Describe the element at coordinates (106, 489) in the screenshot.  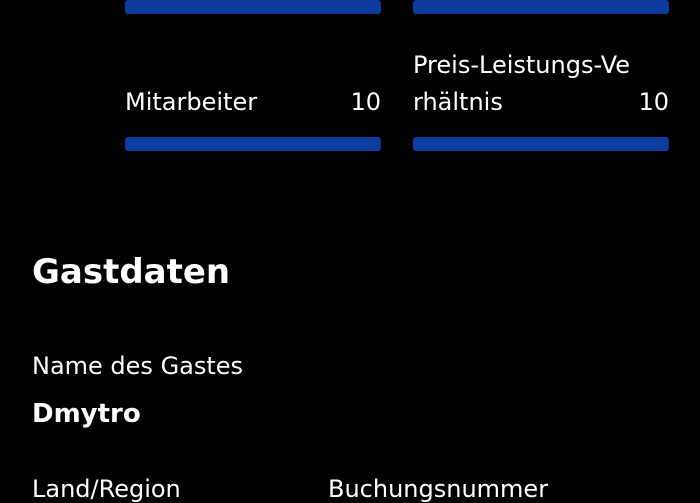
I see `field-label: Land/Region` at that location.